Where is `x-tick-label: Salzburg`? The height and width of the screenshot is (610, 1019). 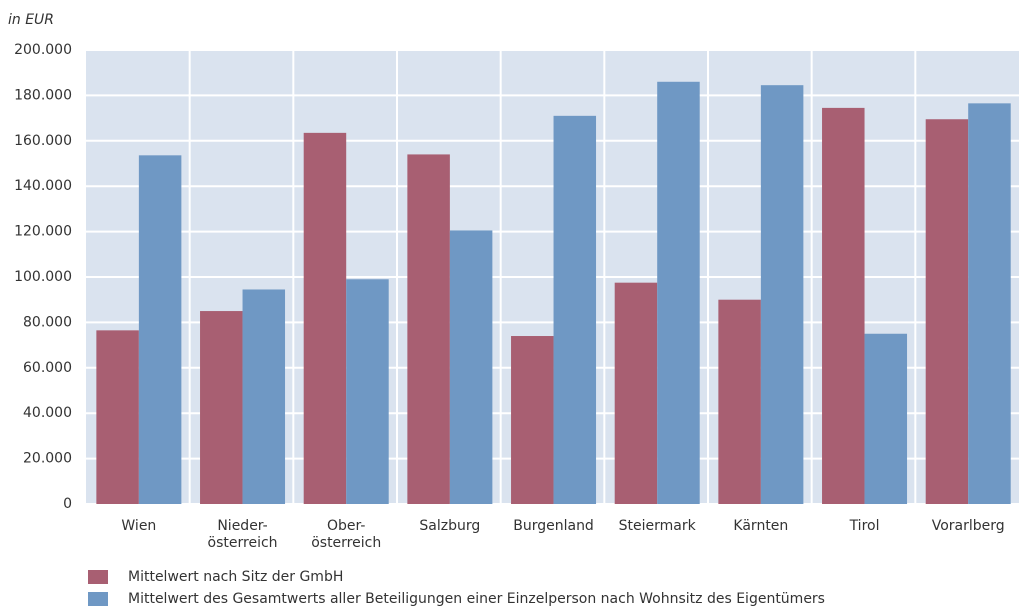 x-tick-label: Salzburg is located at coordinates (450, 526).